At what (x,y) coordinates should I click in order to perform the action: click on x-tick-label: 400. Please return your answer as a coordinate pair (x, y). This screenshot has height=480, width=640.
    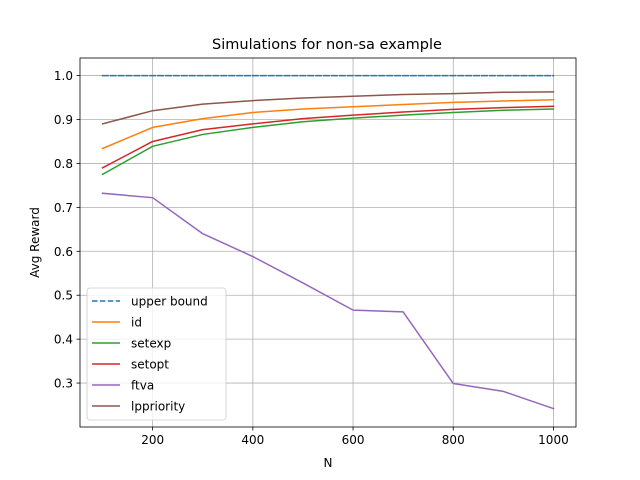
    Looking at the image, I should click on (252, 440).